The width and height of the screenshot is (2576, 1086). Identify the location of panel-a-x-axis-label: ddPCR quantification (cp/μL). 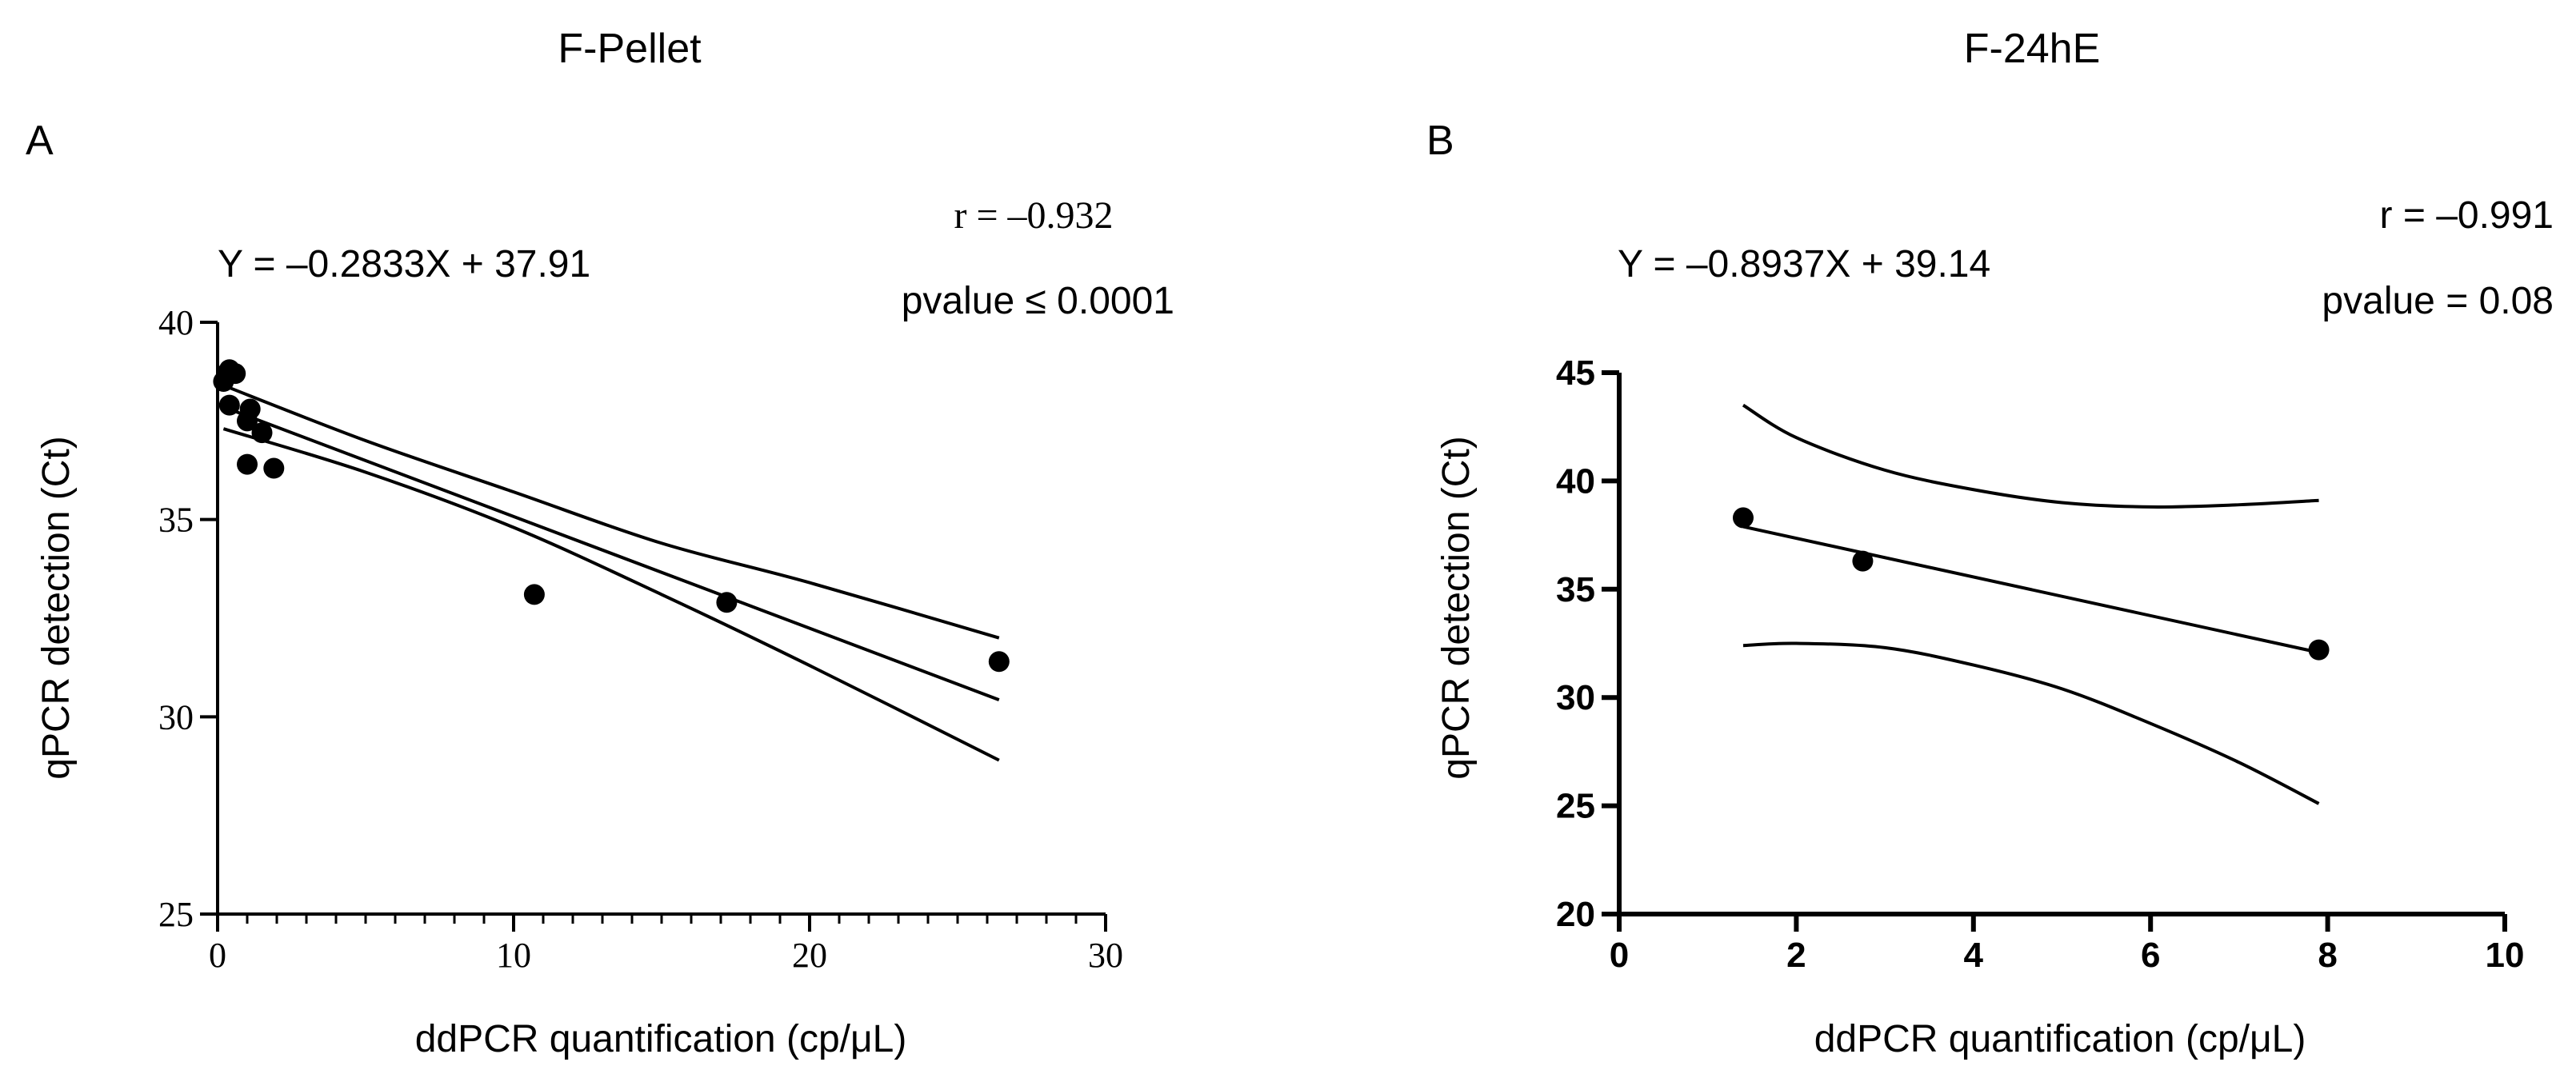
(661, 1039).